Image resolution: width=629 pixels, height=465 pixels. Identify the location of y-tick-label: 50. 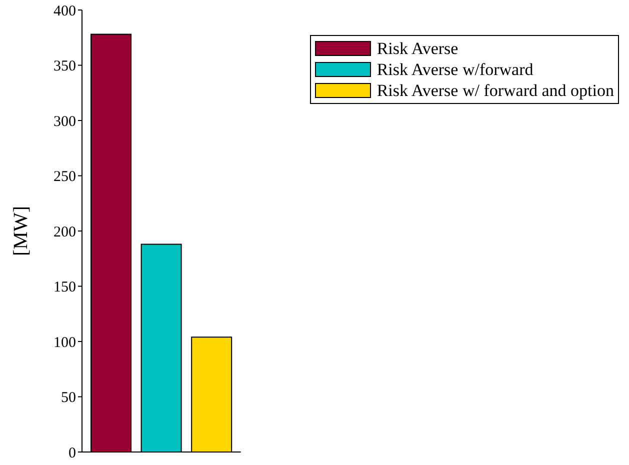
(68, 398).